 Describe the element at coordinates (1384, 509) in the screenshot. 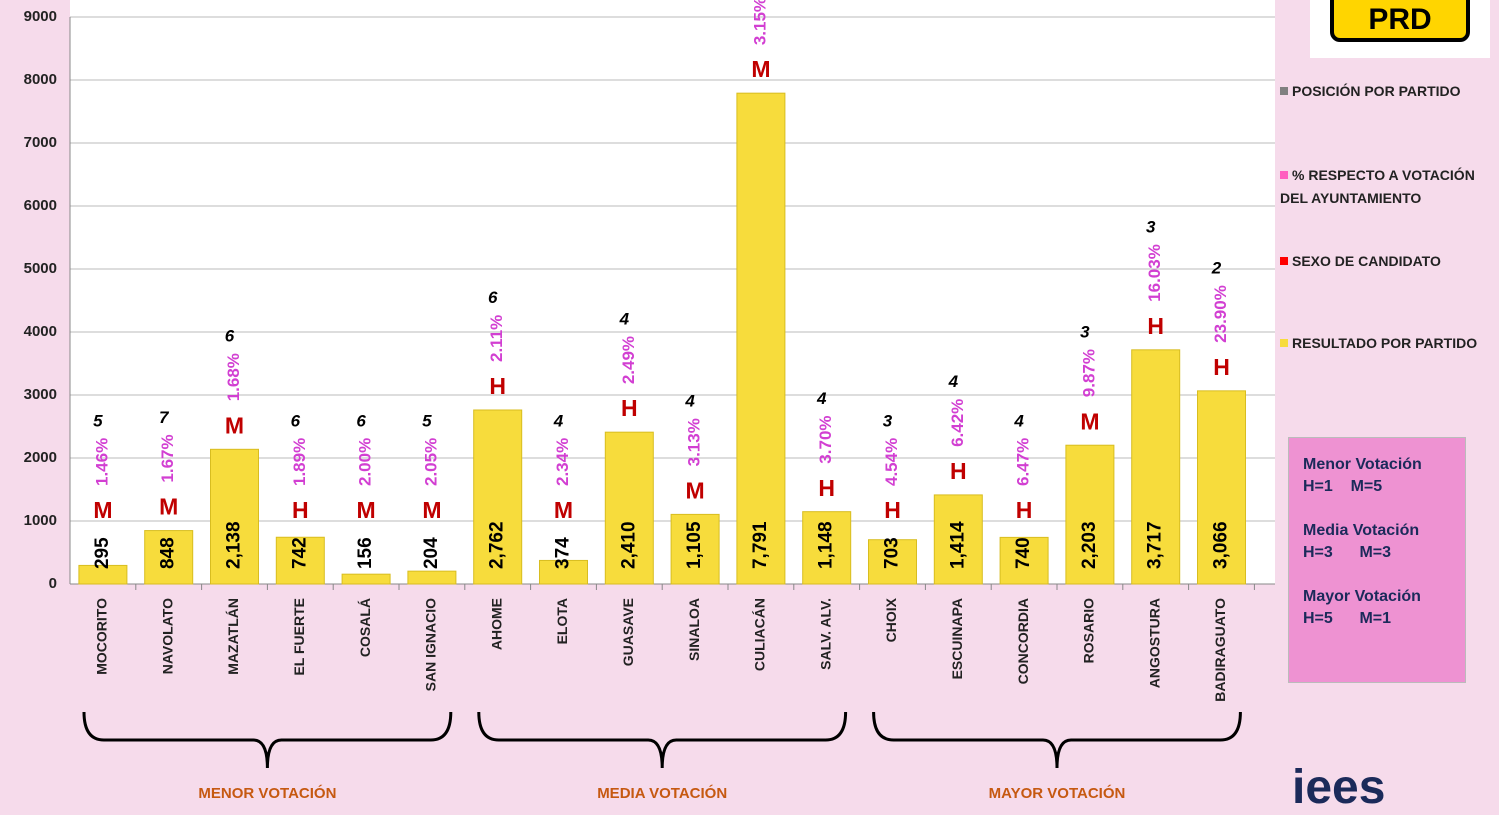

I see `spacer` at that location.